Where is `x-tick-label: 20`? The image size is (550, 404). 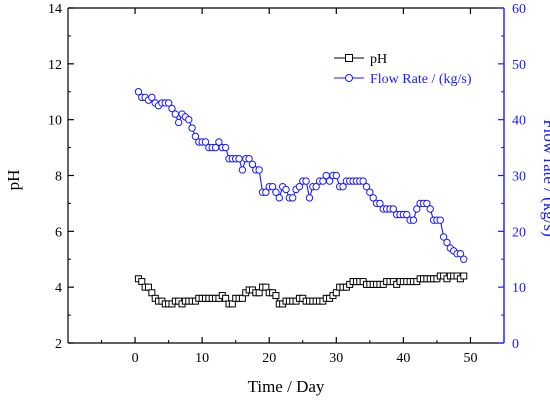 x-tick-label: 20 is located at coordinates (269, 358).